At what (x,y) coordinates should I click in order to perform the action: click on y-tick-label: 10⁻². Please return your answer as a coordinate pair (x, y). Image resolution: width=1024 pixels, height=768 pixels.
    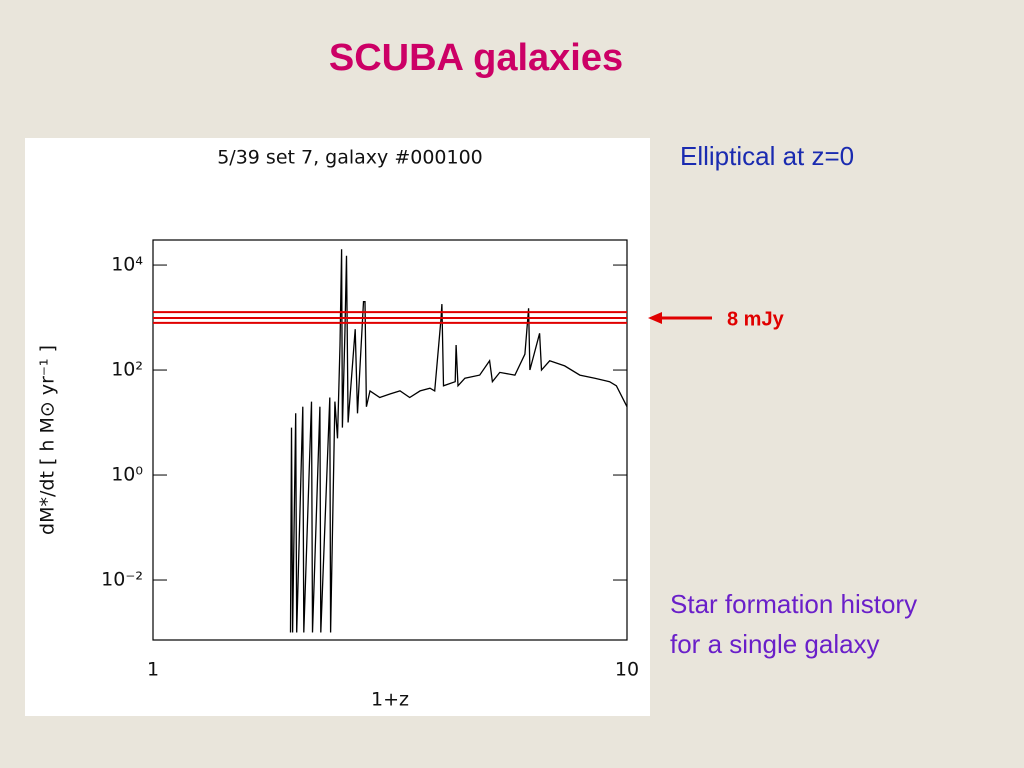
    Looking at the image, I should click on (122, 580).